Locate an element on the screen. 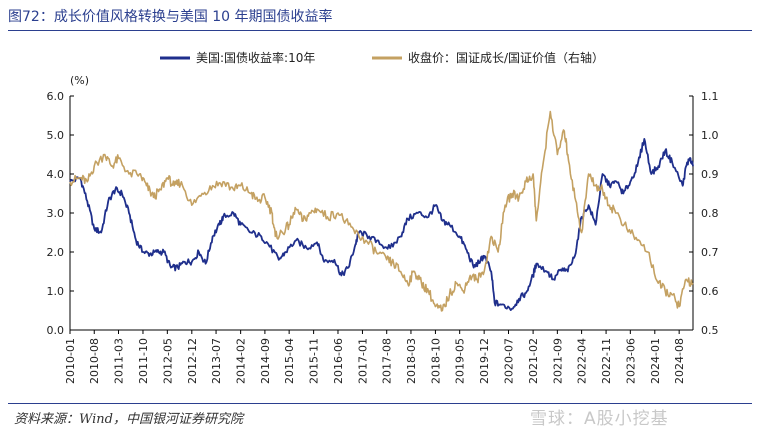  x-tick-label: 2010-08 is located at coordinates (94, 361).